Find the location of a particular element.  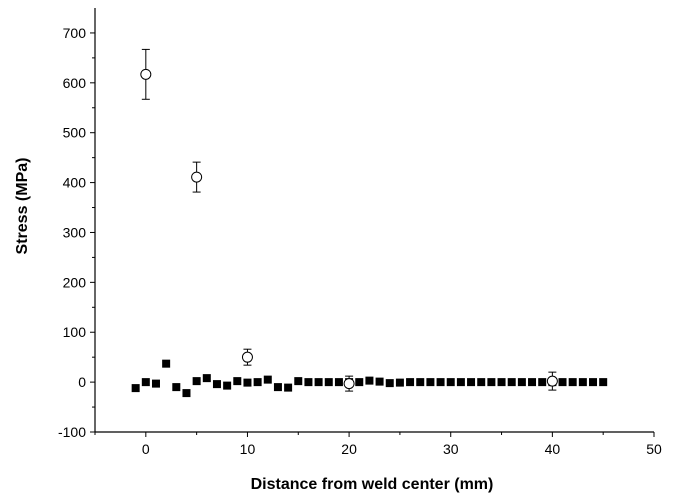

x-tick-label: 20 is located at coordinates (349, 449).